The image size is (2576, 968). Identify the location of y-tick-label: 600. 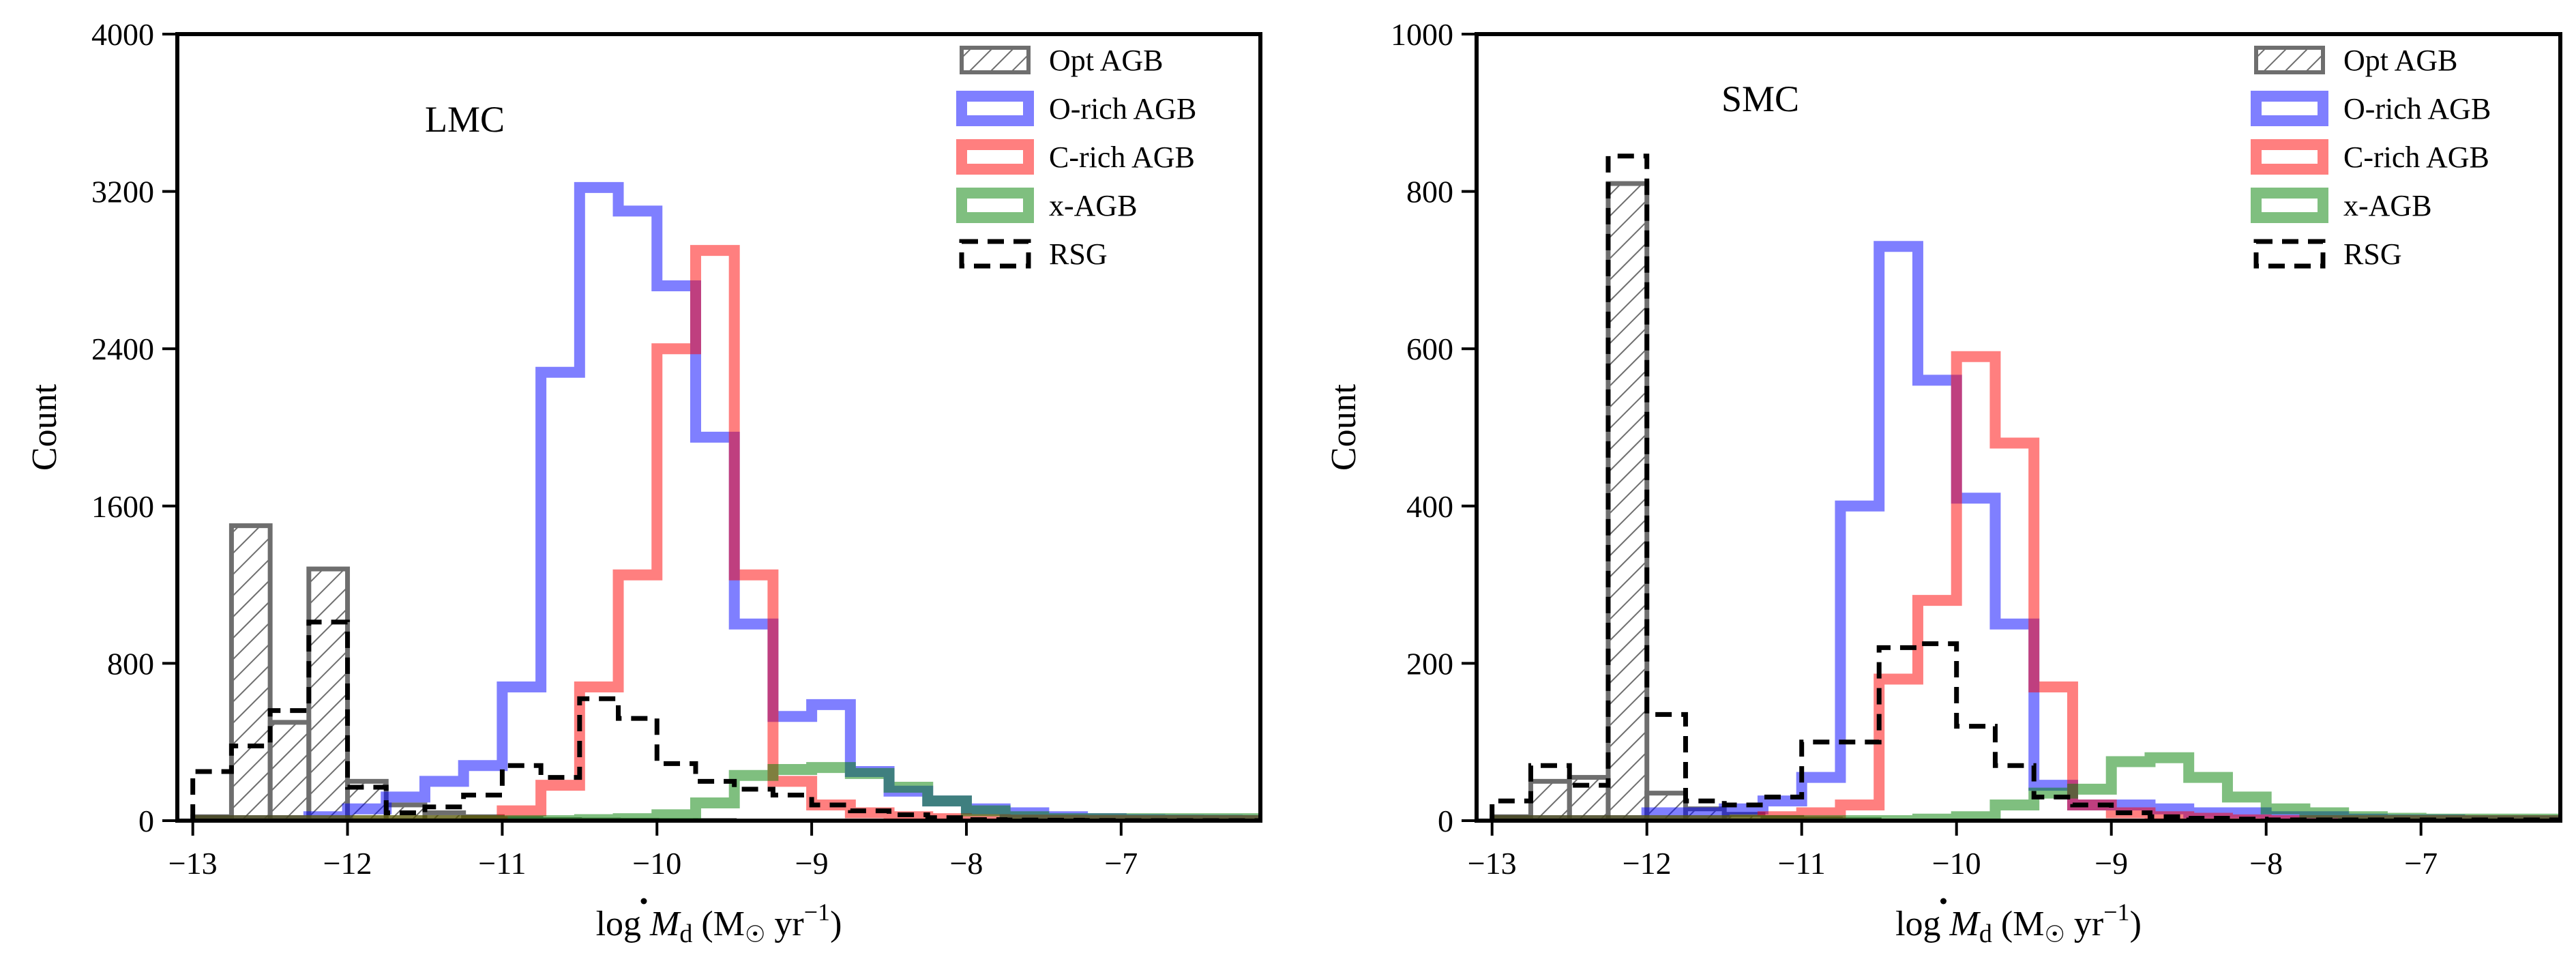
(1429, 349).